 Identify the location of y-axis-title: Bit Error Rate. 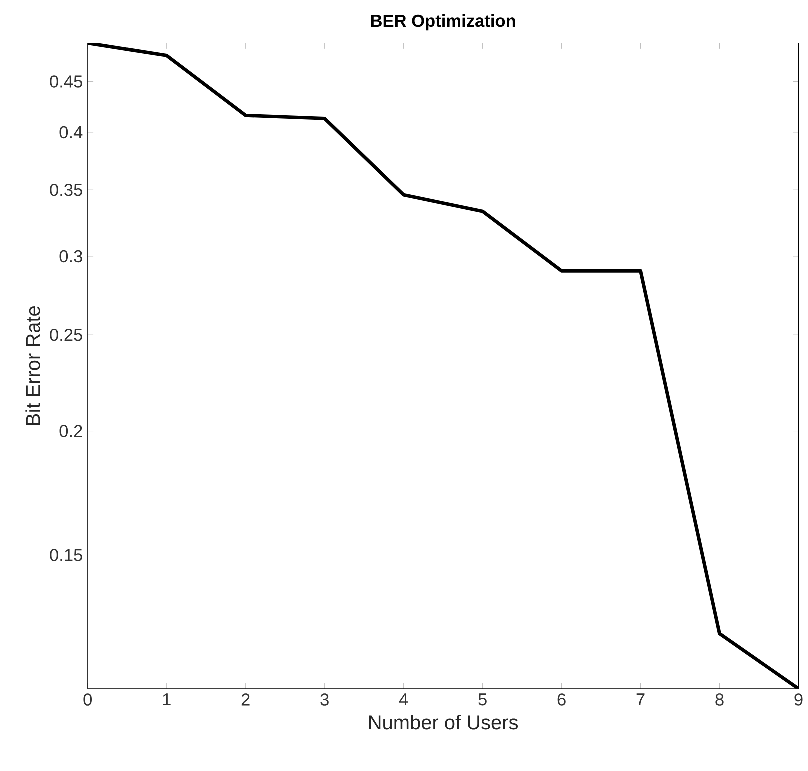
(33, 366).